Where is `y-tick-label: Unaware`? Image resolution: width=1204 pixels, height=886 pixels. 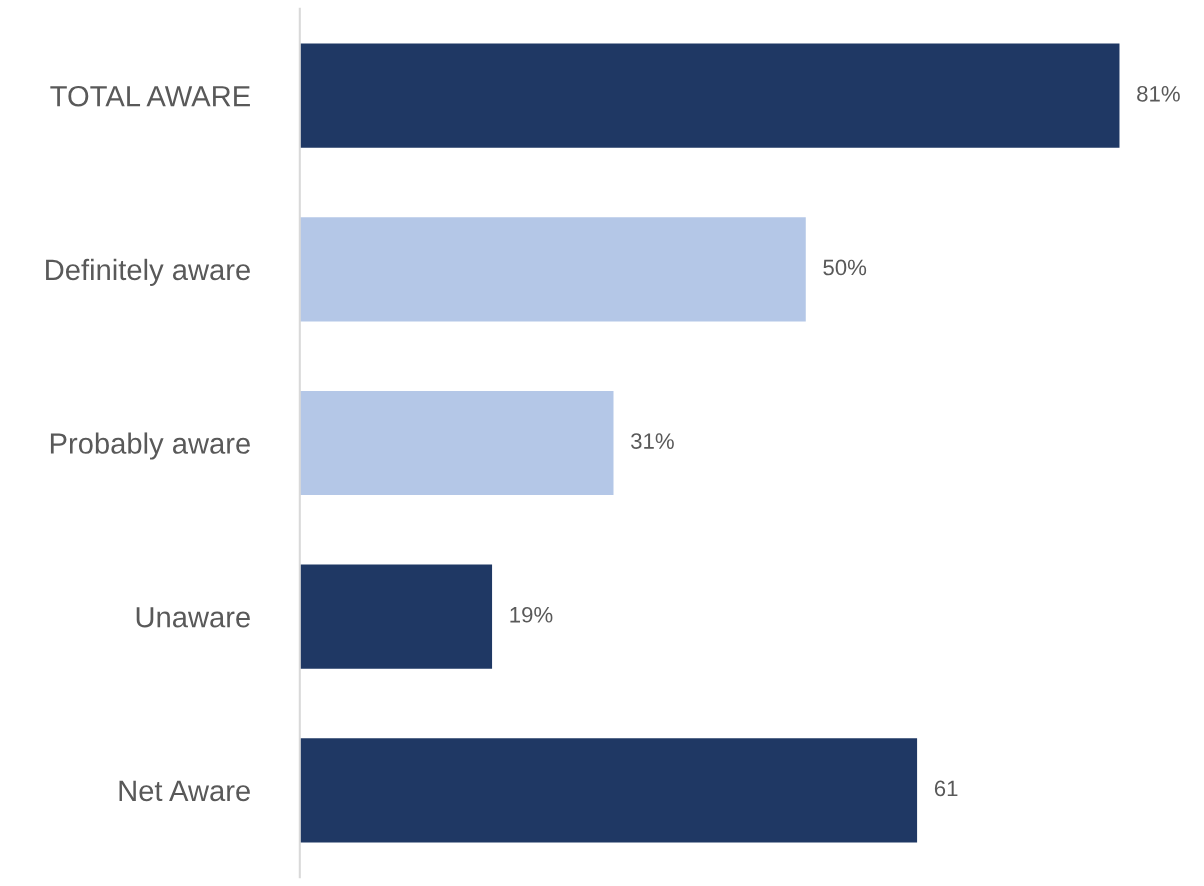 y-tick-label: Unaware is located at coordinates (193, 617).